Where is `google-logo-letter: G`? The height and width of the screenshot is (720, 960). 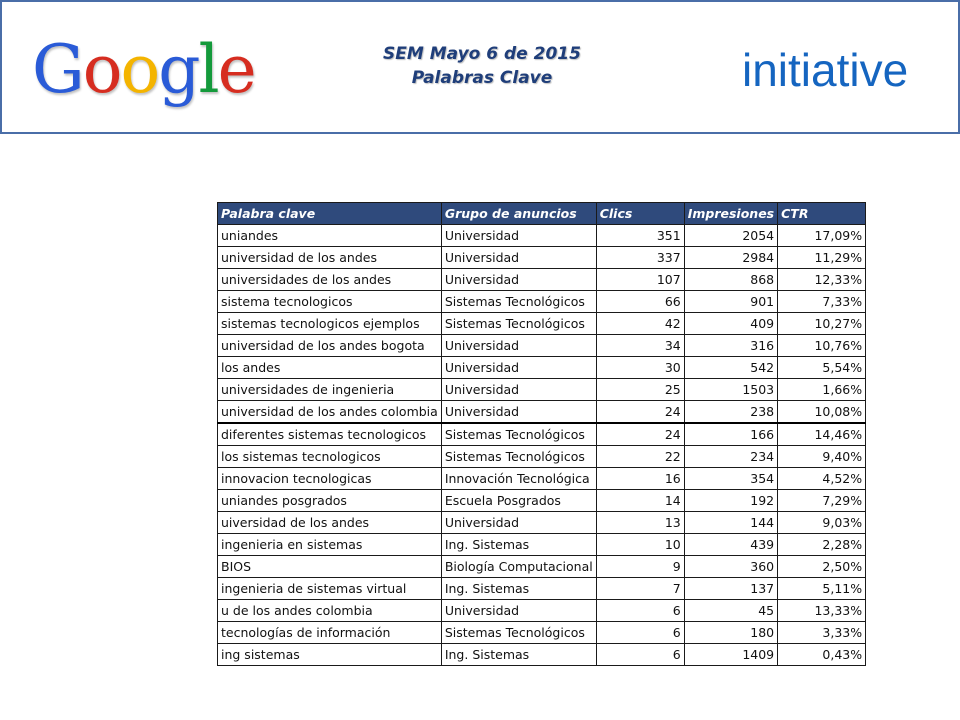
google-logo-letter: G is located at coordinates (58, 69).